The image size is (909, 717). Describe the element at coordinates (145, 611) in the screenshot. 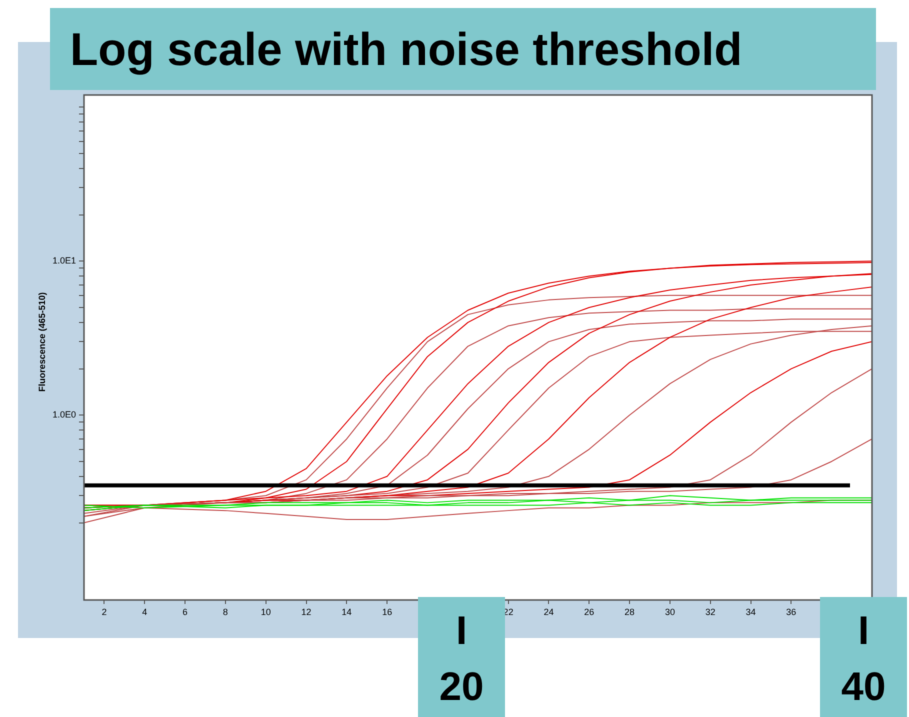

I see `x-tick-label: 4` at that location.